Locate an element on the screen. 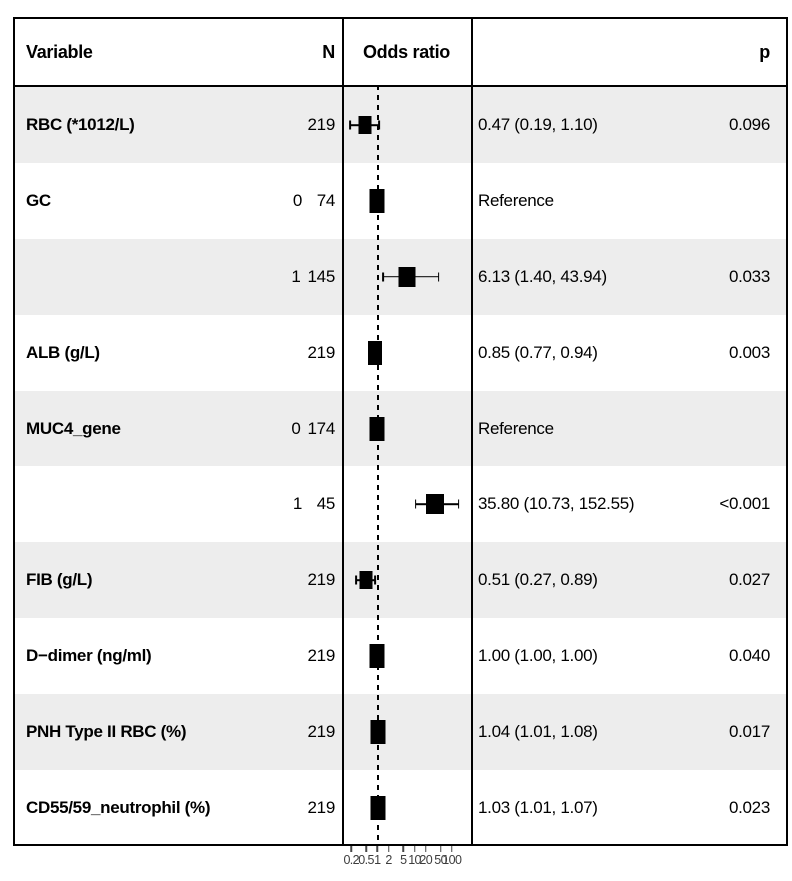  estimate-ci-text: 6.13 (1.40, 43.94) is located at coordinates (542, 276).